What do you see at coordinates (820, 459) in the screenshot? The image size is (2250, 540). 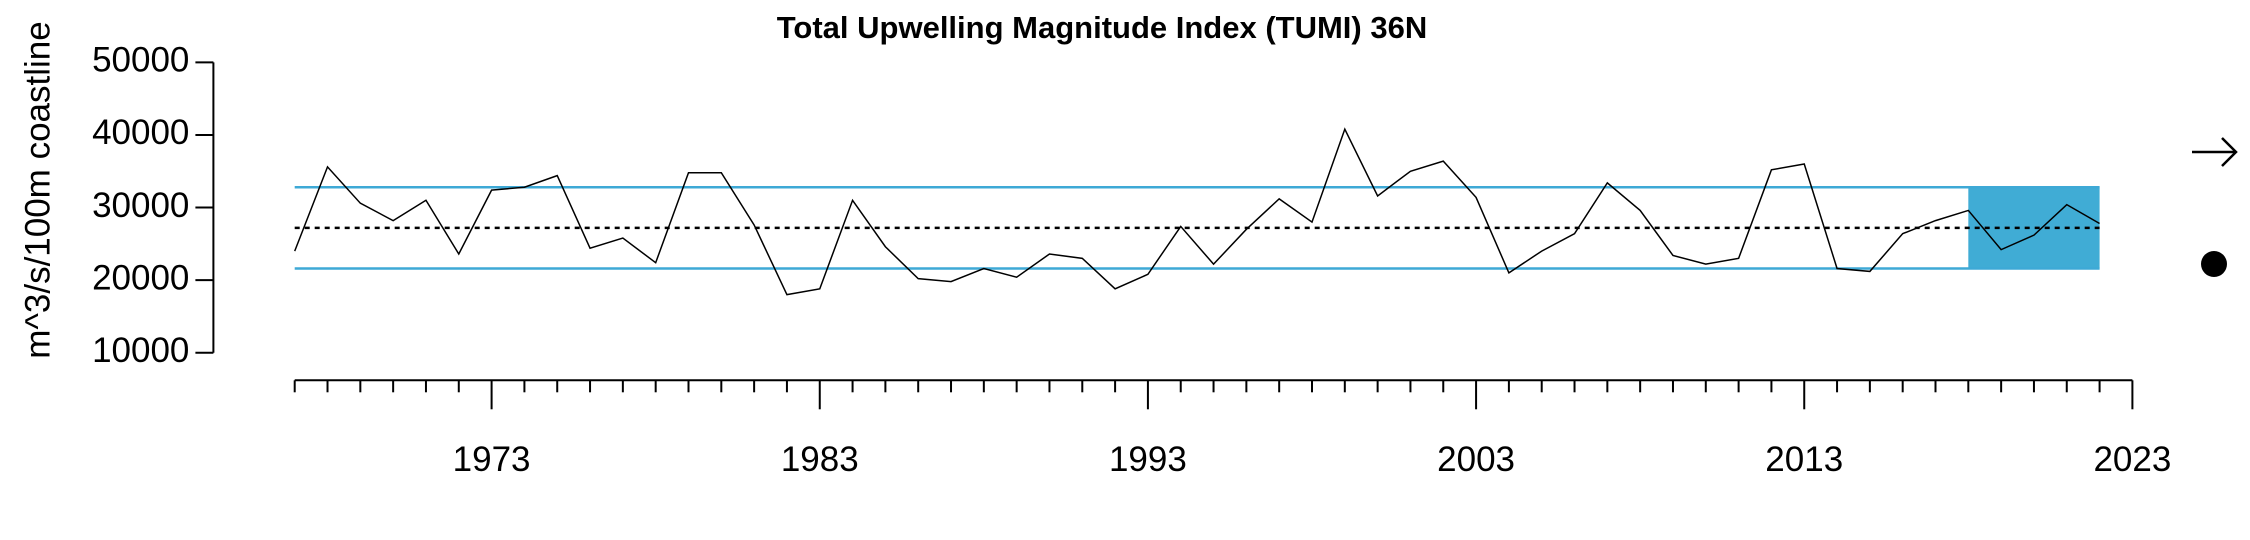 I see `x-tick-label: 1983` at bounding box center [820, 459].